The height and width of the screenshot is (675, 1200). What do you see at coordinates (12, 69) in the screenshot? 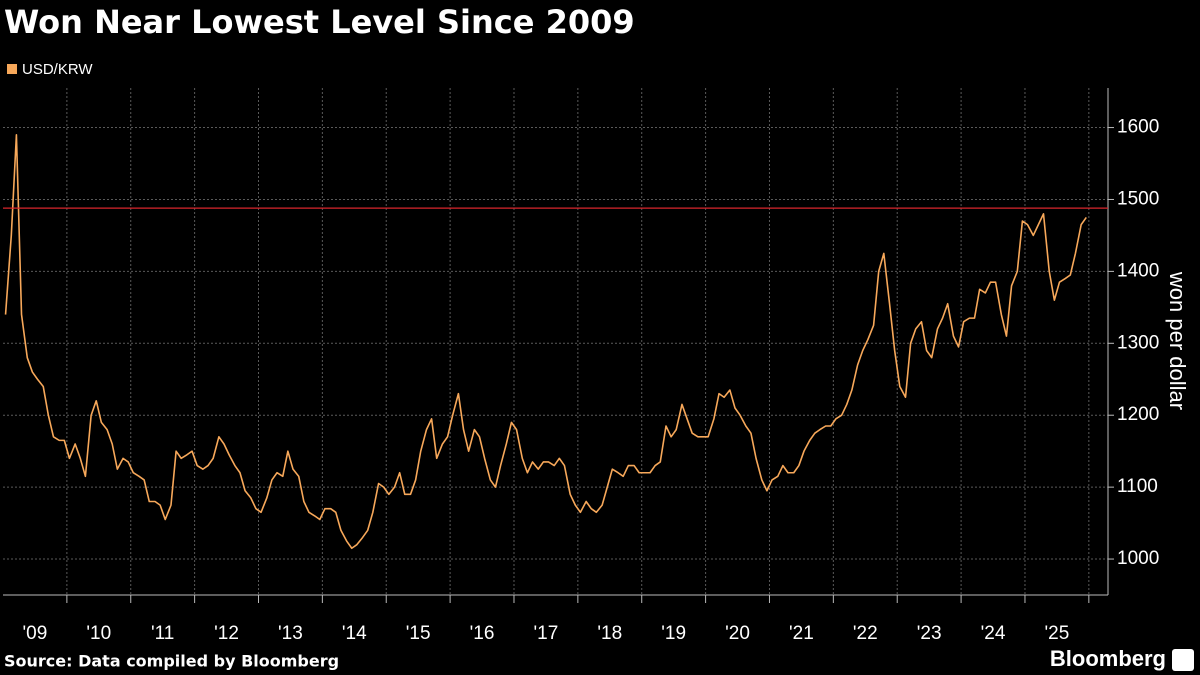
I see `legend-swatch` at bounding box center [12, 69].